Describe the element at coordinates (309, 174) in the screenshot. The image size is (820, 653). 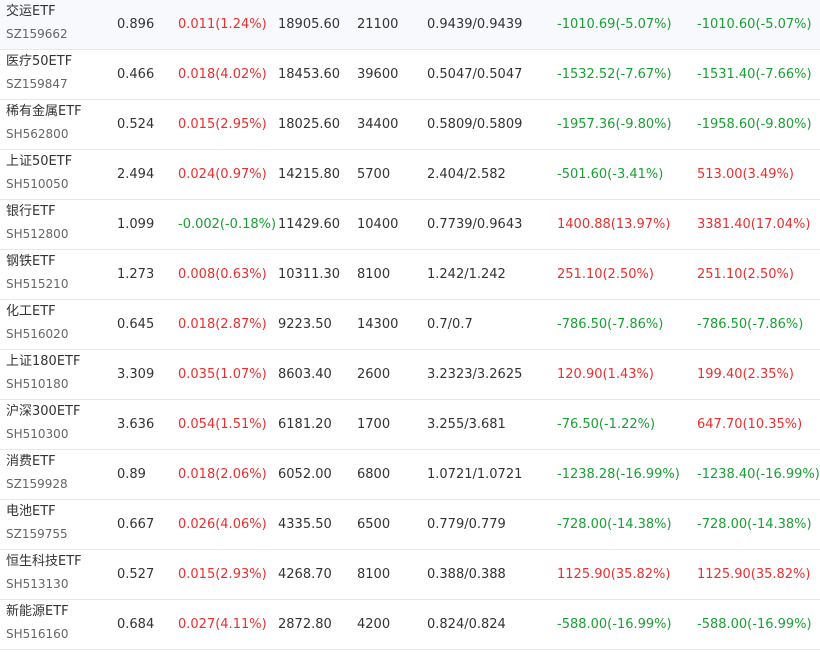
I see `market-value: 14215.80` at that location.